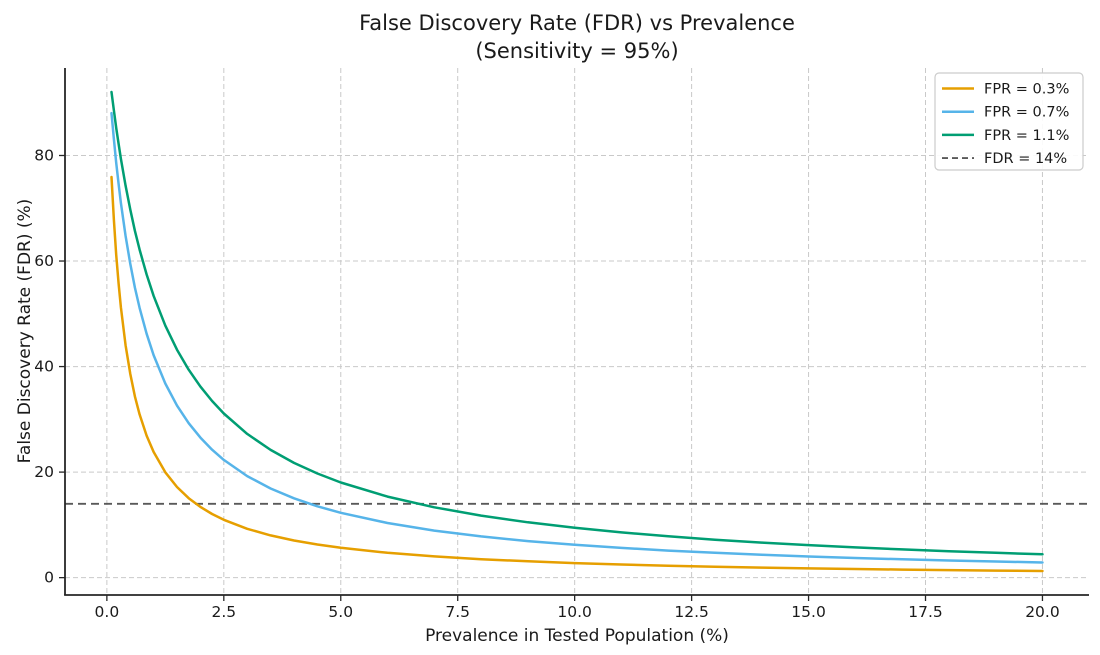 The image size is (1100, 655). I want to click on x-axis-label: Prevalence in Tested Population (%), so click(577, 636).